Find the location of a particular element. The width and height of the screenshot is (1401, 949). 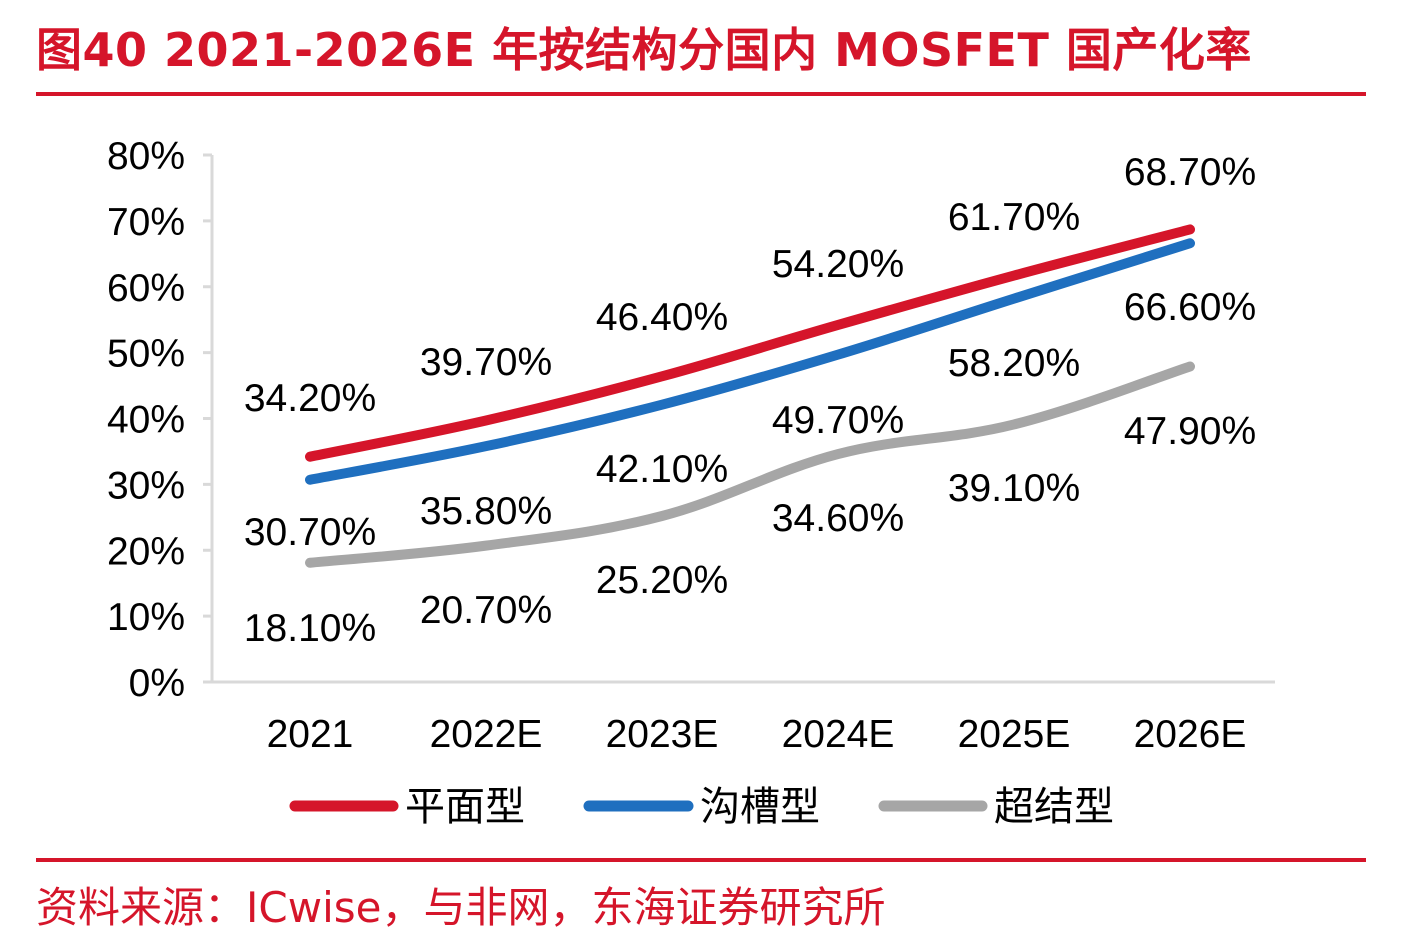

source-rule is located at coordinates (701, 860).